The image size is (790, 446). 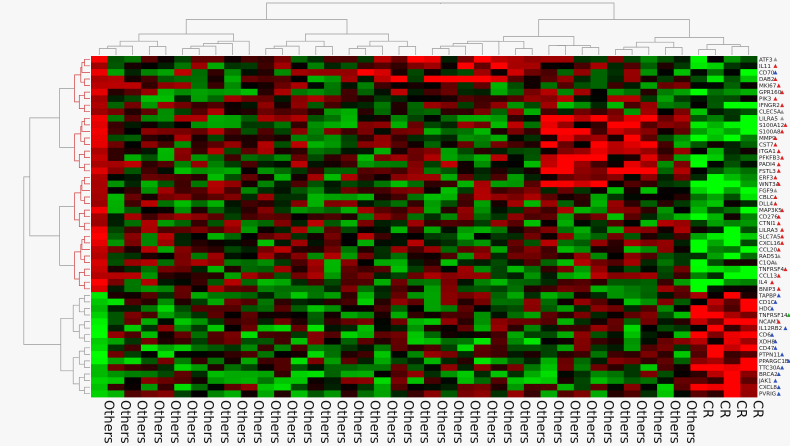 I want to click on row-label: C1QA, so click(x=767, y=264).